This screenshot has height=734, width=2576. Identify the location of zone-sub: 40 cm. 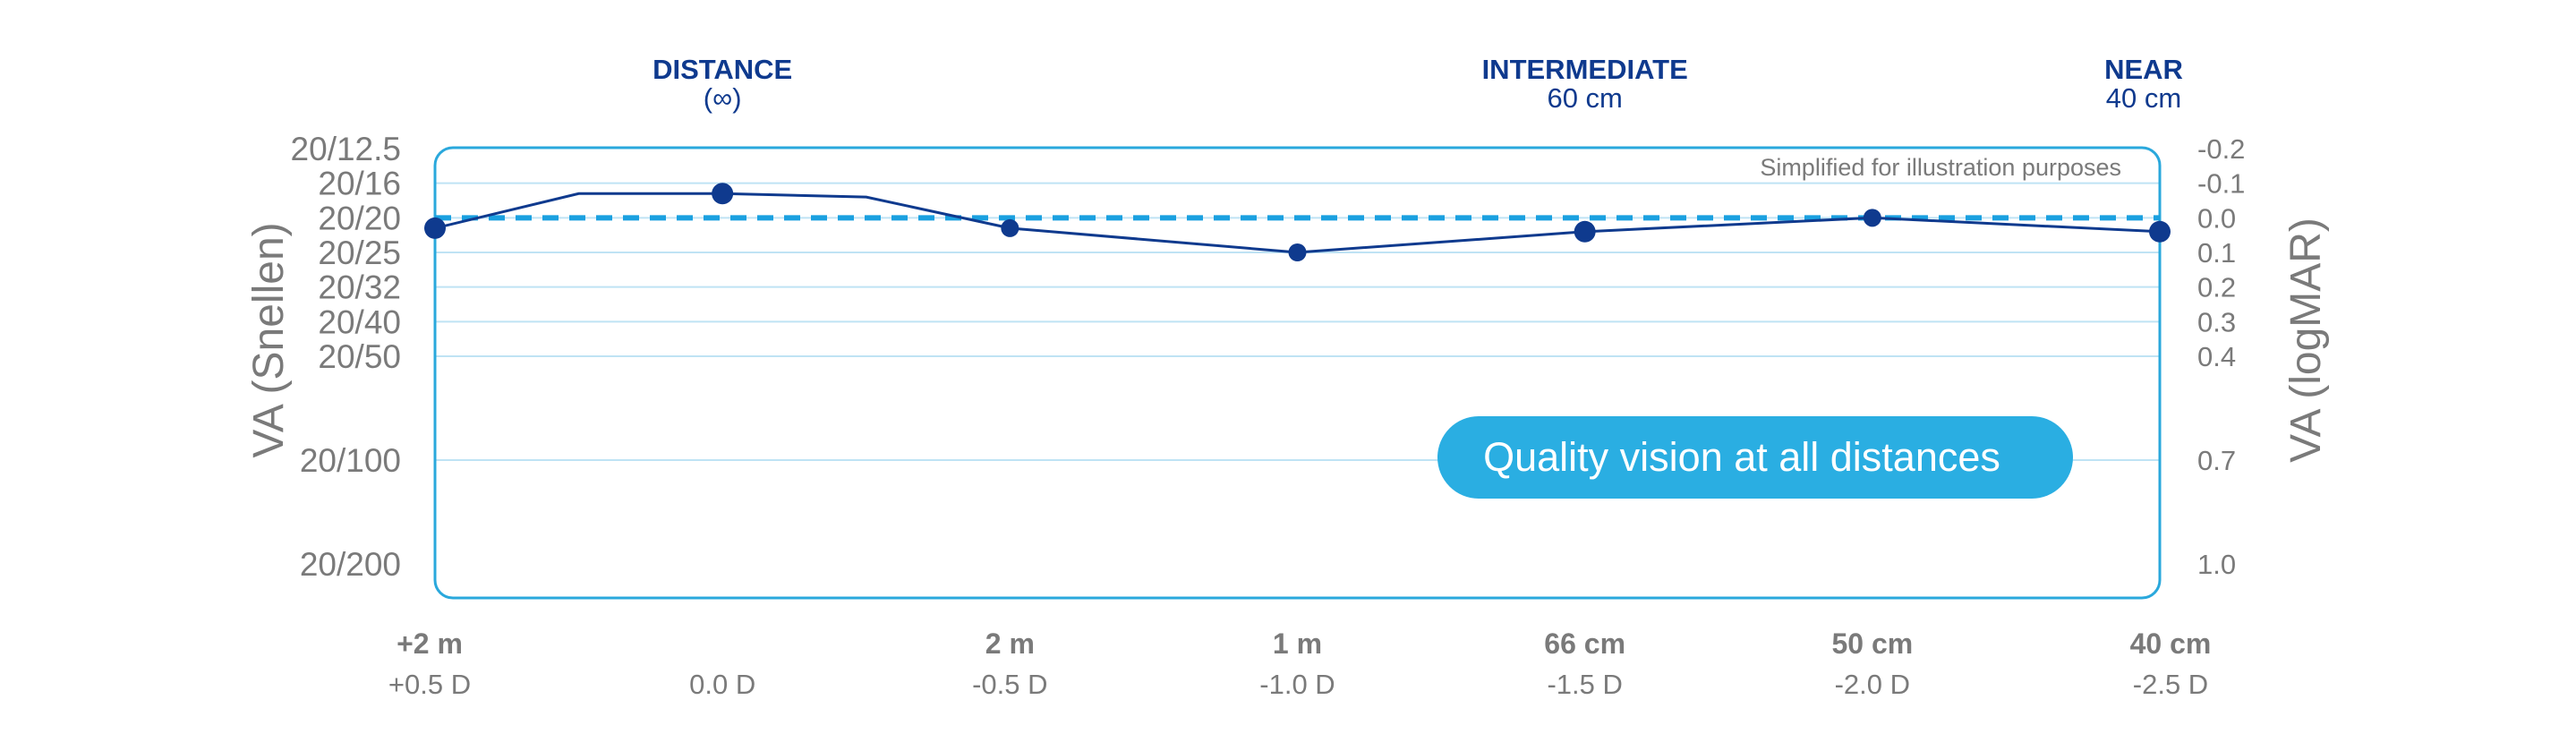
(2143, 98).